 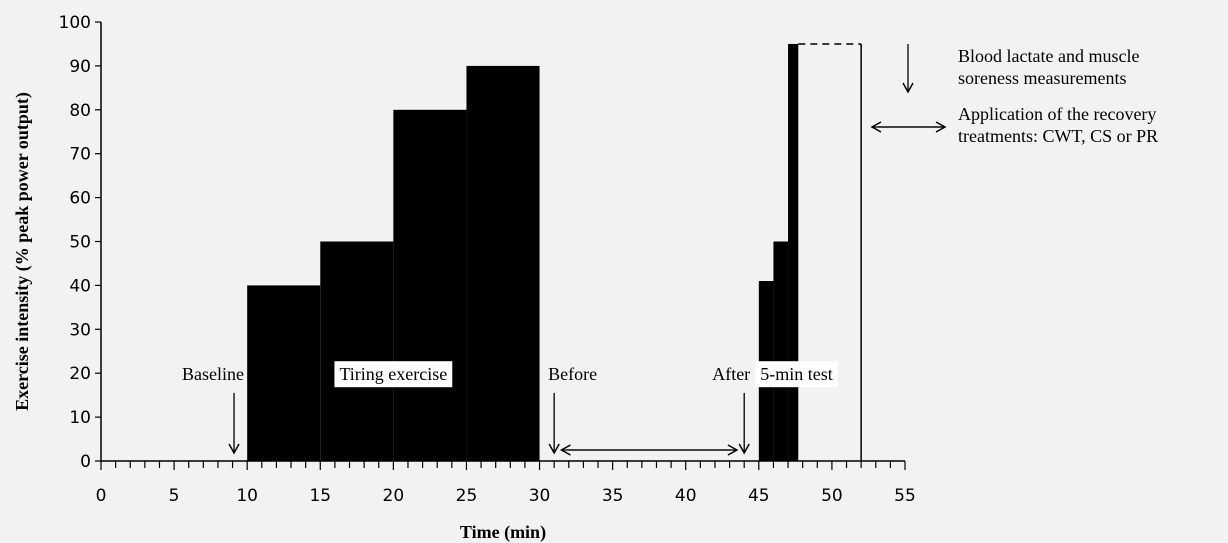 I want to click on y-tick-label: 20, so click(x=80, y=374).